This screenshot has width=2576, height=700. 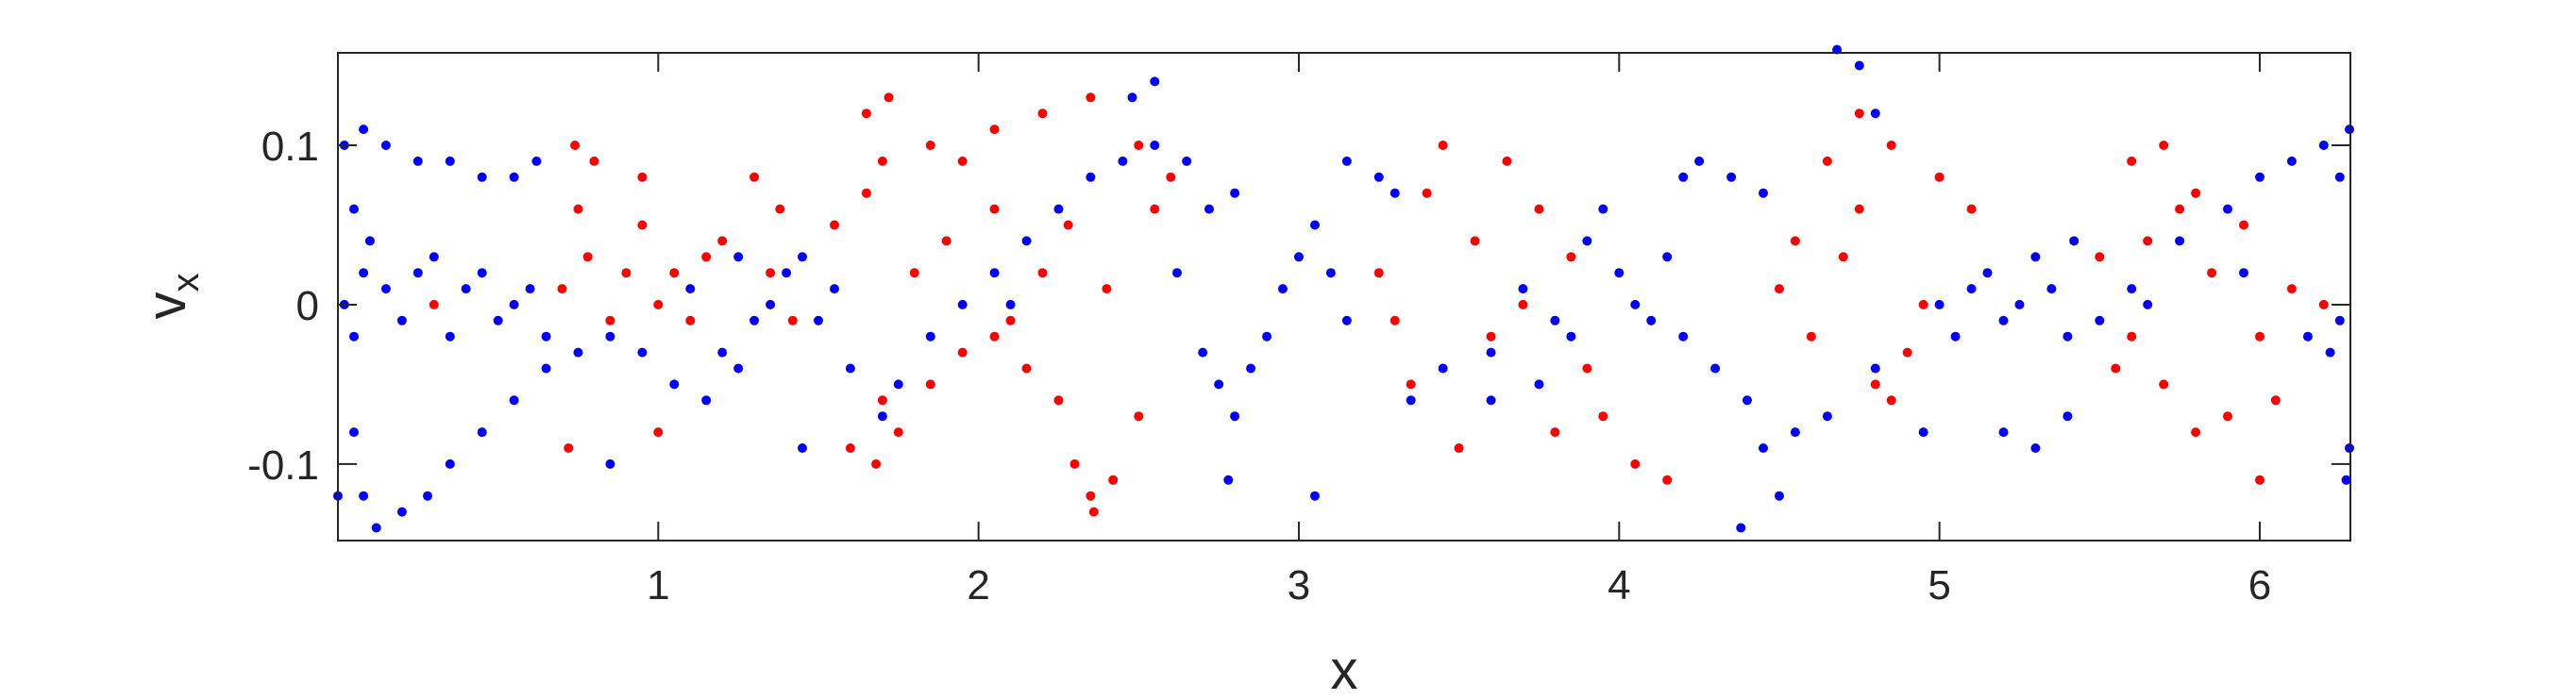 What do you see at coordinates (1299, 585) in the screenshot?
I see `x-tick-label: 3` at bounding box center [1299, 585].